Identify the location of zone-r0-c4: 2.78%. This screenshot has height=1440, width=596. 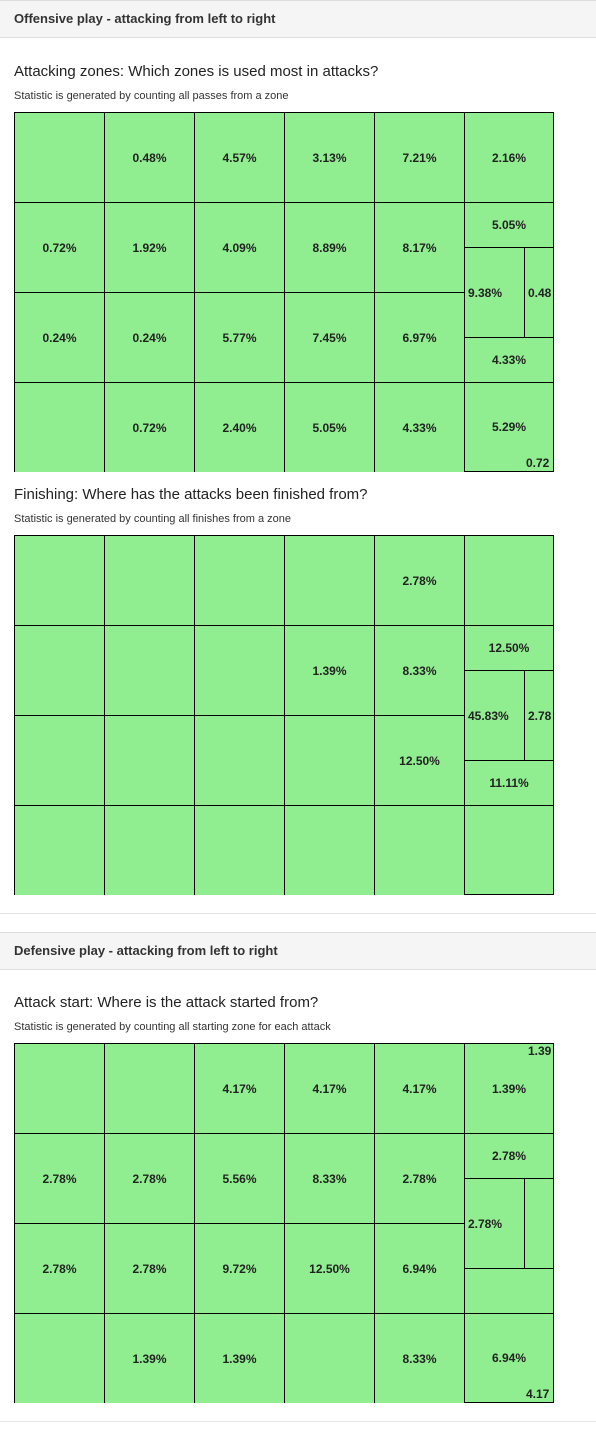
(419, 580).